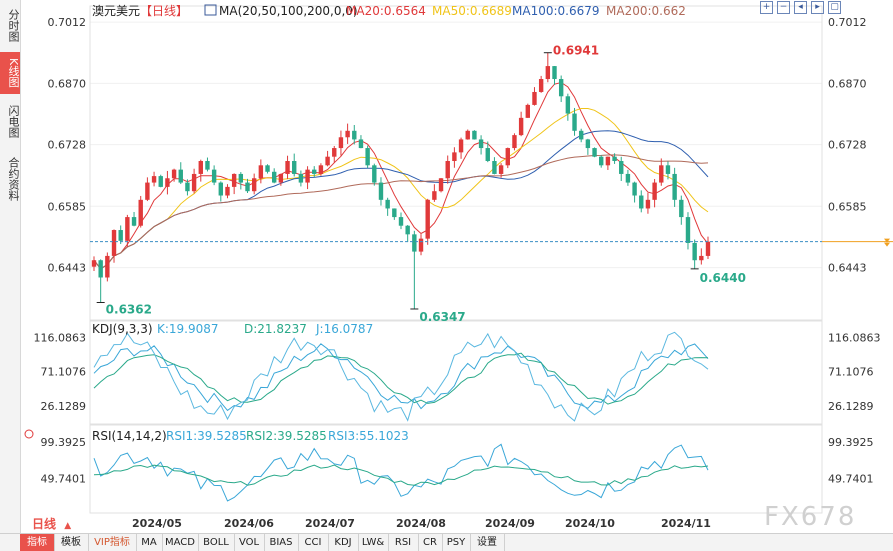 The height and width of the screenshot is (551, 893). I want to click on date-tick: 2024/08, so click(421, 523).